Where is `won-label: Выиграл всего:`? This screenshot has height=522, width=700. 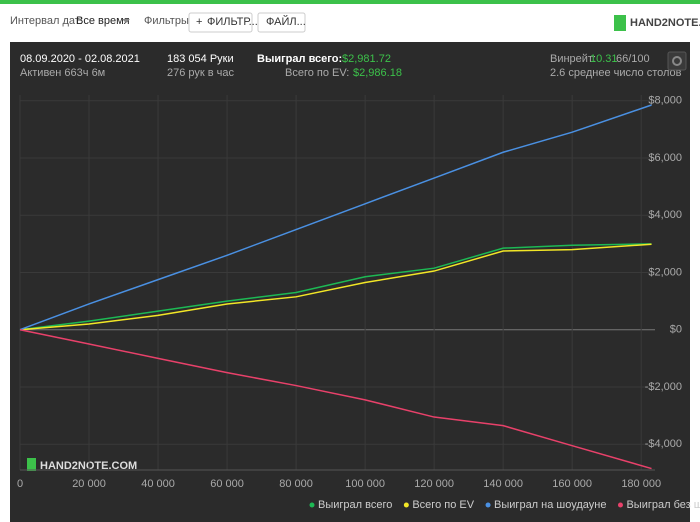 won-label: Выиграл всего: is located at coordinates (299, 59).